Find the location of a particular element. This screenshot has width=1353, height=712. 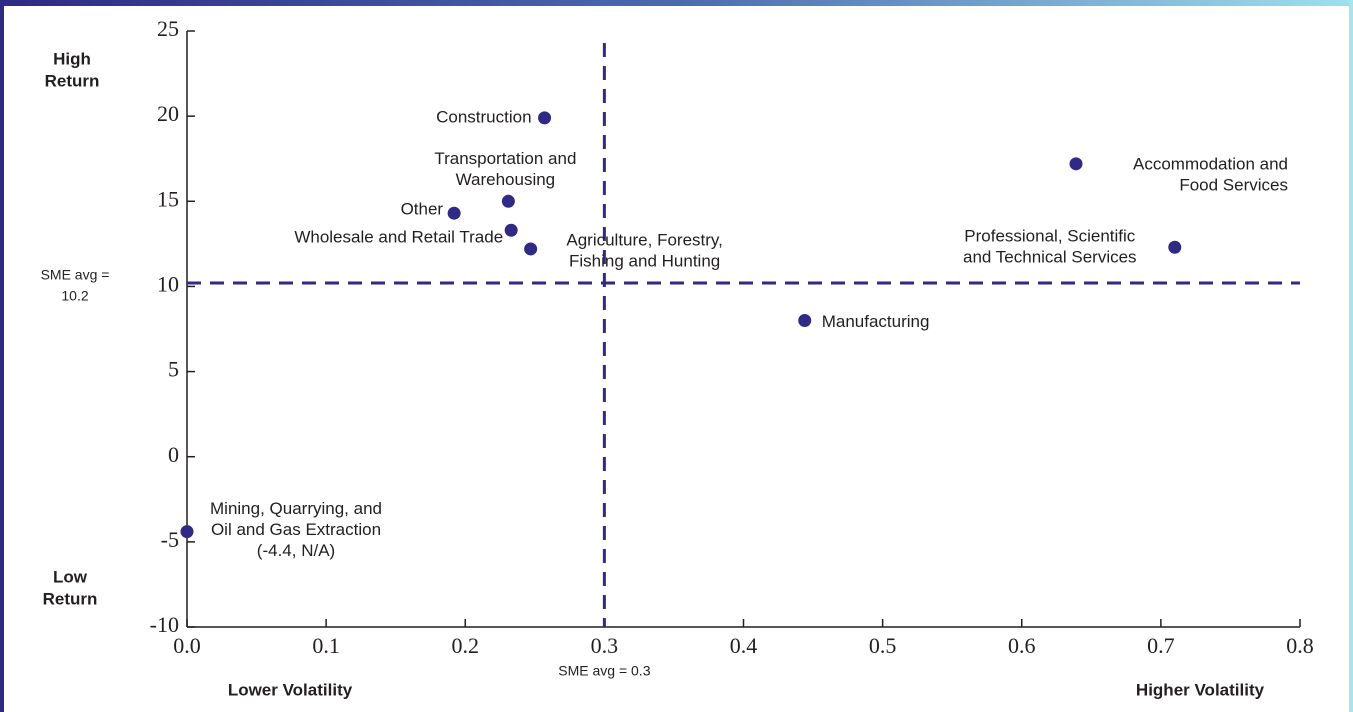

point-label: Accommodation and is located at coordinates (1210, 163).